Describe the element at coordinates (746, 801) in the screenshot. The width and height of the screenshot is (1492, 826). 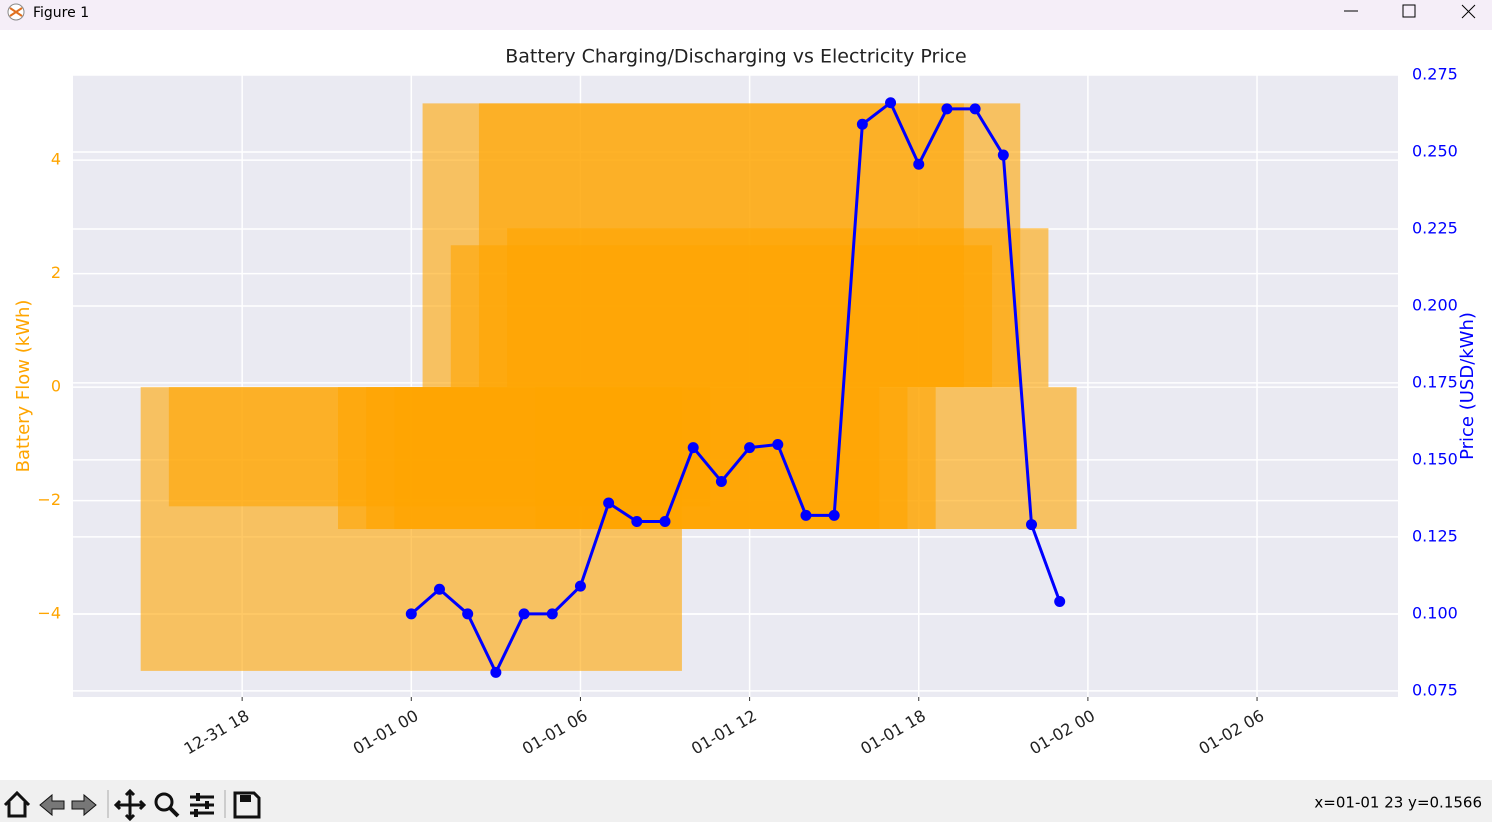
I see `toolbar` at that location.